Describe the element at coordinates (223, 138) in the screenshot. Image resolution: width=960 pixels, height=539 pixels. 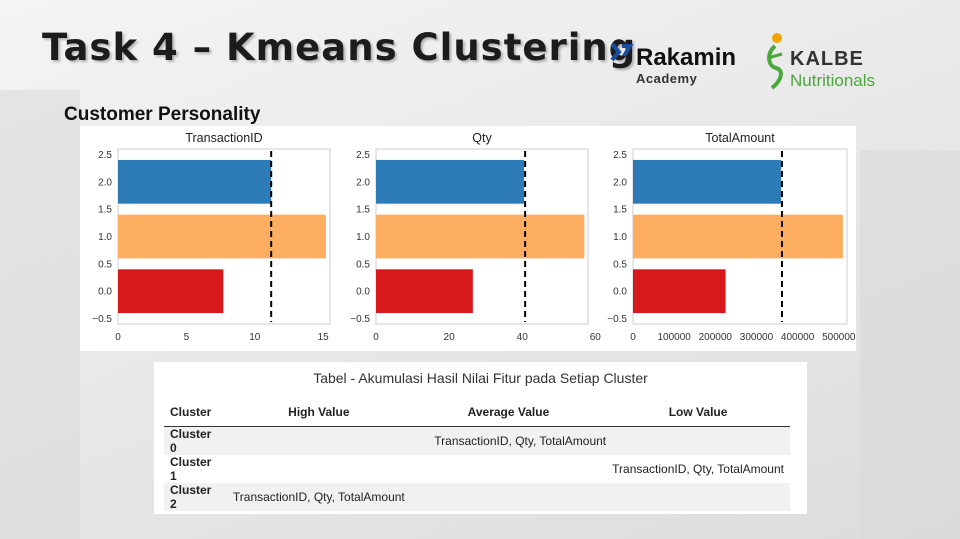
I see `chart-title: TransactionID` at that location.